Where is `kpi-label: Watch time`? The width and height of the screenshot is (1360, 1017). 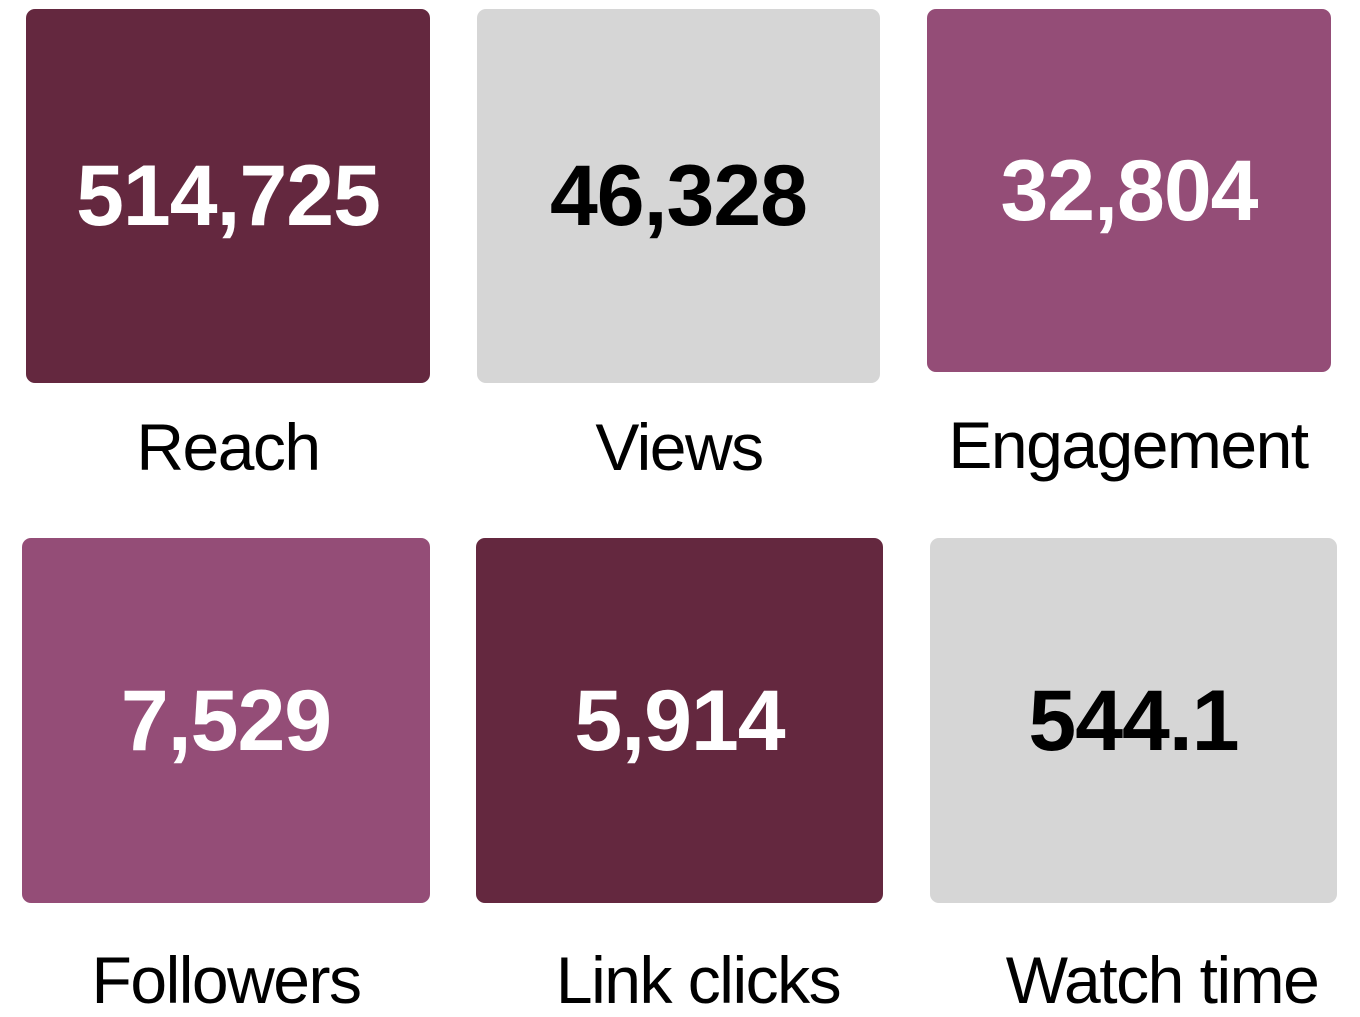 kpi-label: Watch time is located at coordinates (1162, 980).